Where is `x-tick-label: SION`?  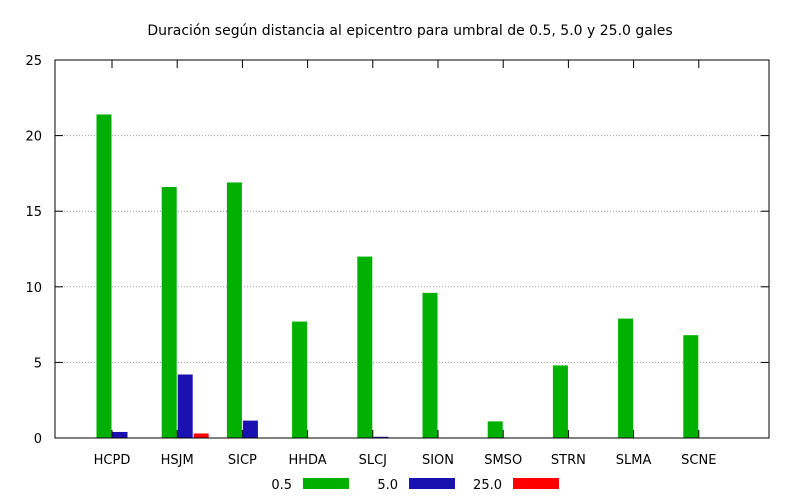
x-tick-label: SION is located at coordinates (438, 460).